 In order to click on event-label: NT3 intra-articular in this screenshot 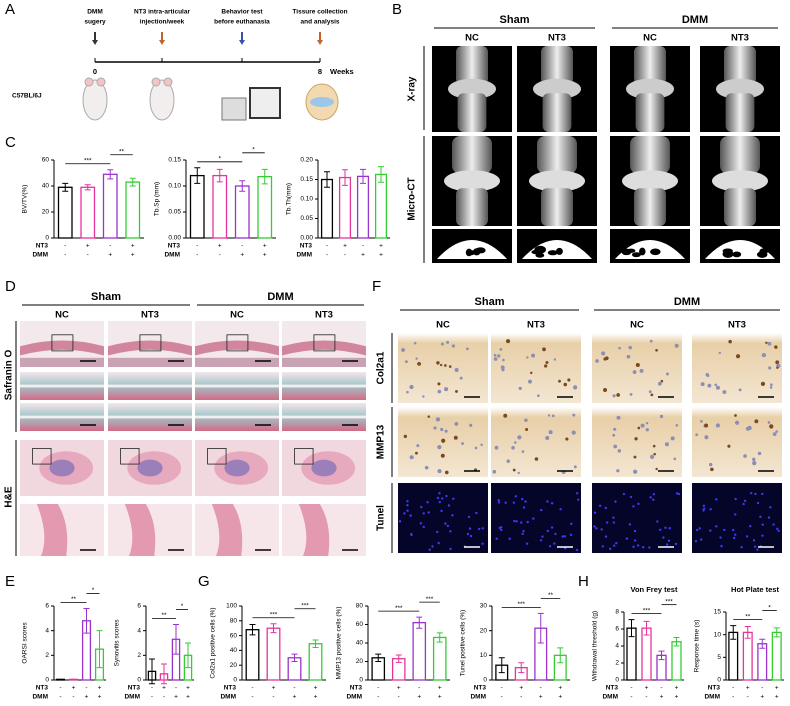, I will do `click(162, 12)`.